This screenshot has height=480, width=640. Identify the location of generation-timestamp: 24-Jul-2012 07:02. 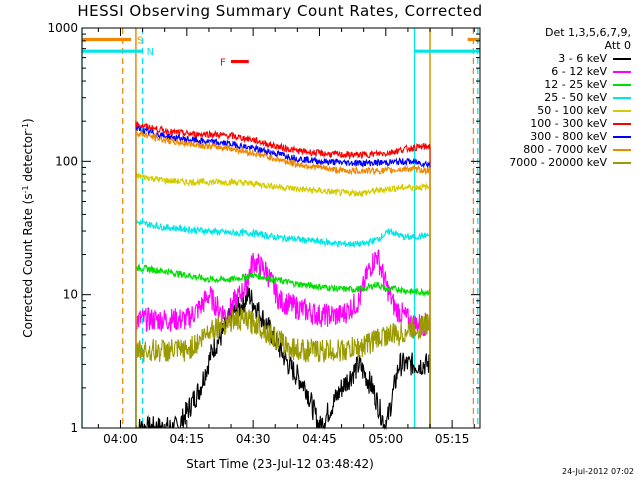
(597, 471).